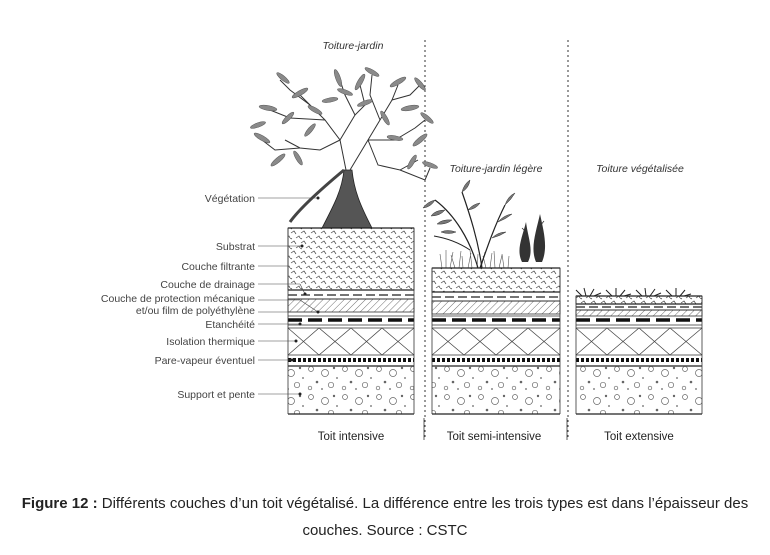  I want to click on label-pare-vapeur: Pare-vapeur éventuel, so click(205, 361).